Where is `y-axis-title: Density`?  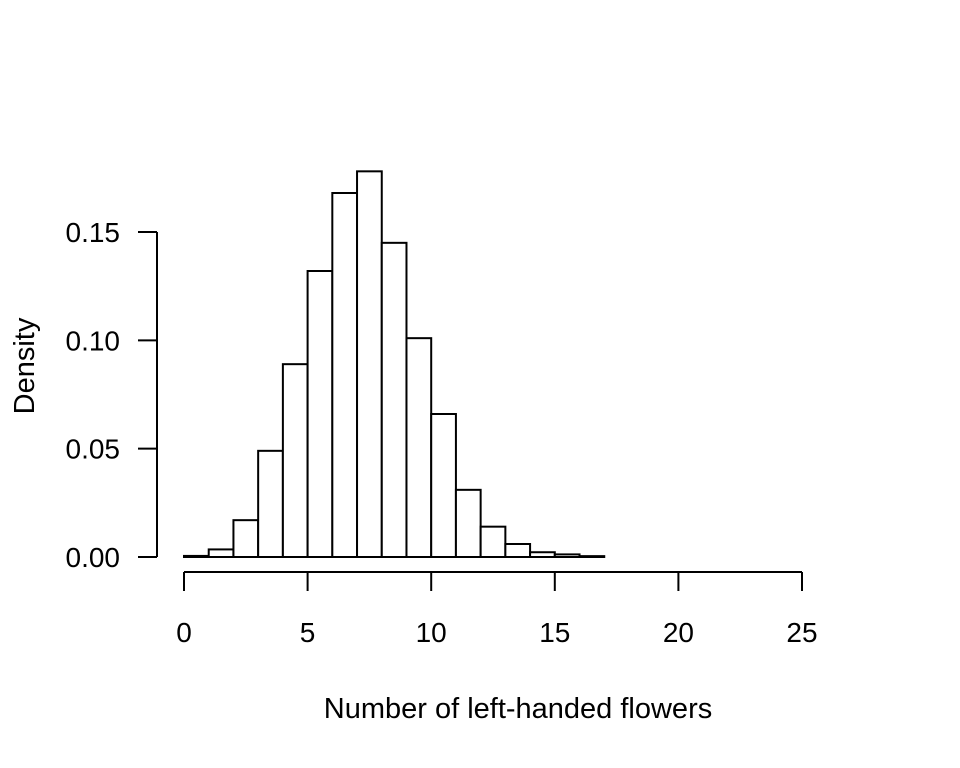 y-axis-title: Density is located at coordinates (25, 365).